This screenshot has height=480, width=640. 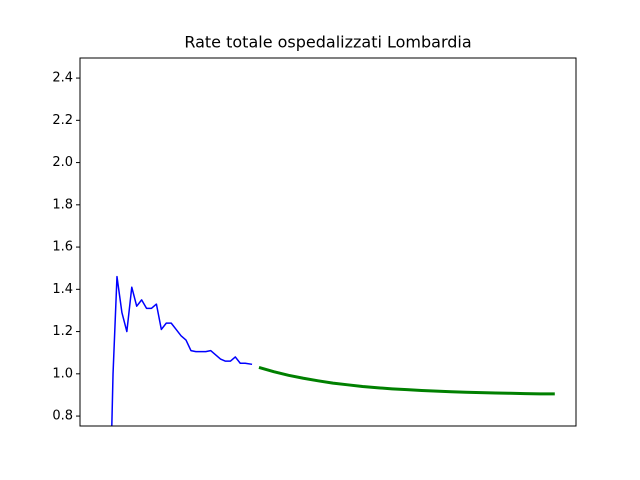 I want to click on y-tick-label: 1.8, so click(x=62, y=204).